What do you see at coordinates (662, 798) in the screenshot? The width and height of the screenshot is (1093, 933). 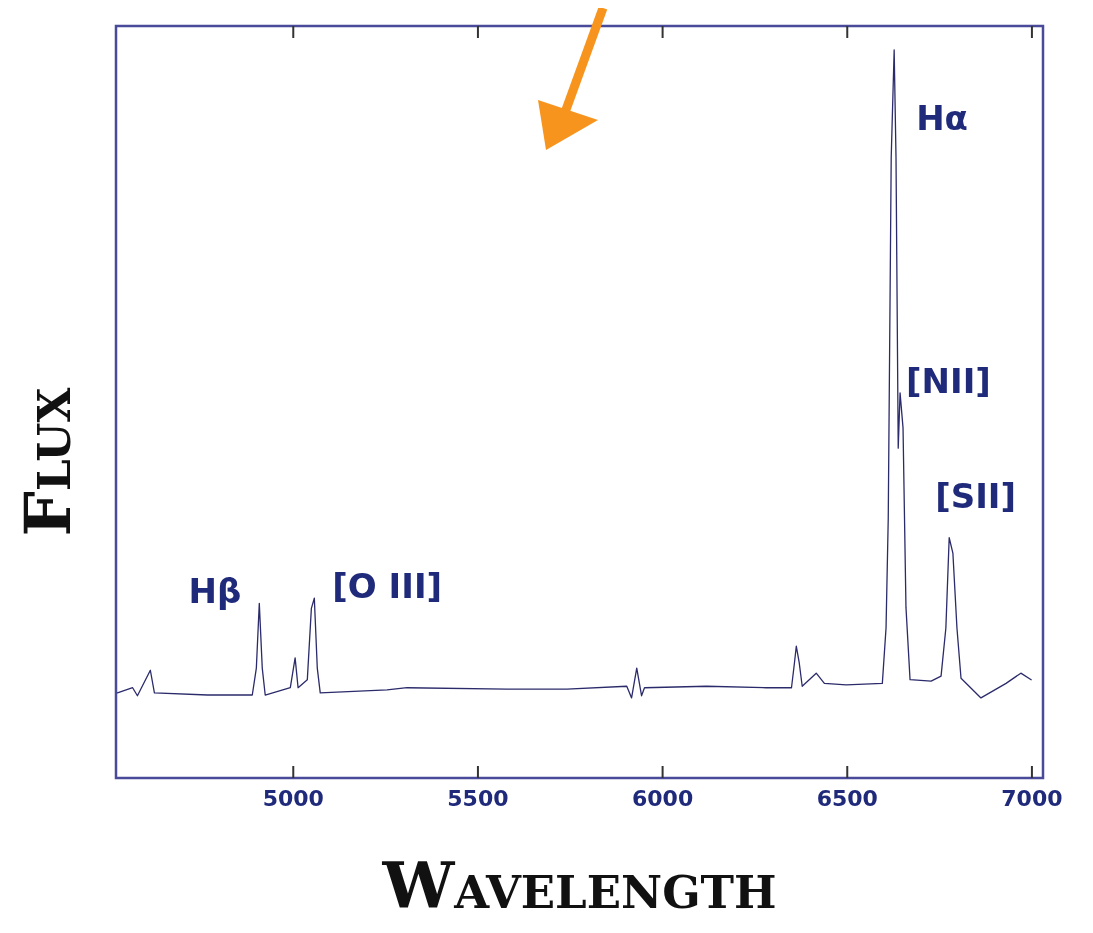 I see `x-tick-label: 6000` at bounding box center [662, 798].